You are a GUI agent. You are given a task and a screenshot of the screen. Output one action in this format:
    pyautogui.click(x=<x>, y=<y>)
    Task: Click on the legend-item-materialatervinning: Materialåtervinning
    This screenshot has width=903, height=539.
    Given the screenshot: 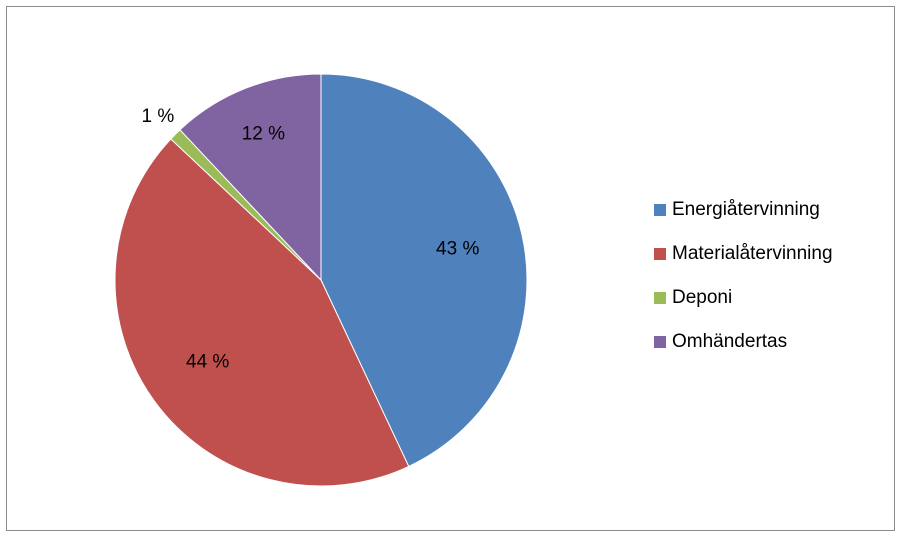 What is the action you would take?
    pyautogui.click(x=743, y=254)
    